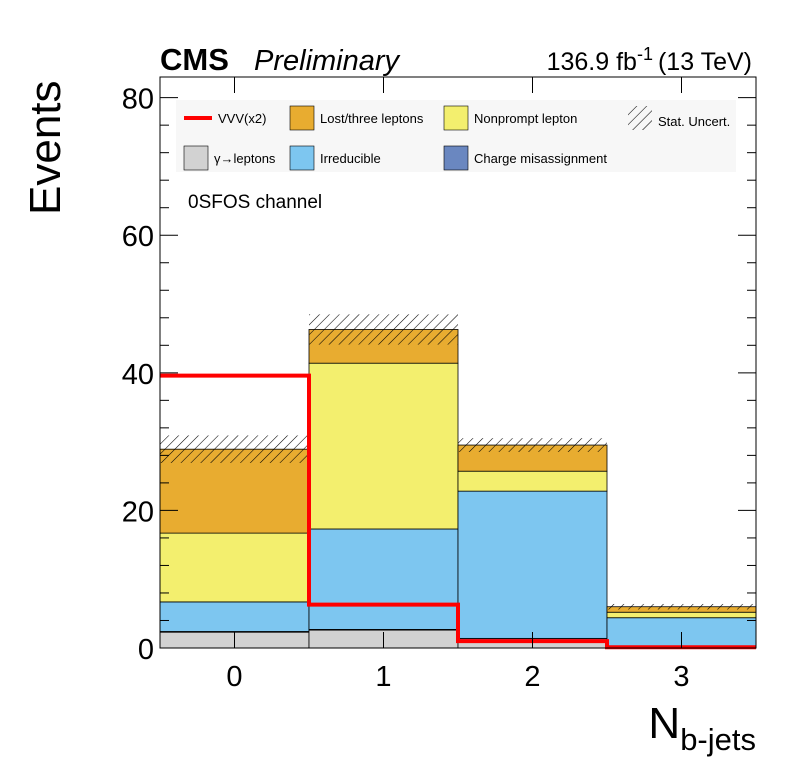  I want to click on legend-label-charge-misassignment: Charge misassignment, so click(540, 158).